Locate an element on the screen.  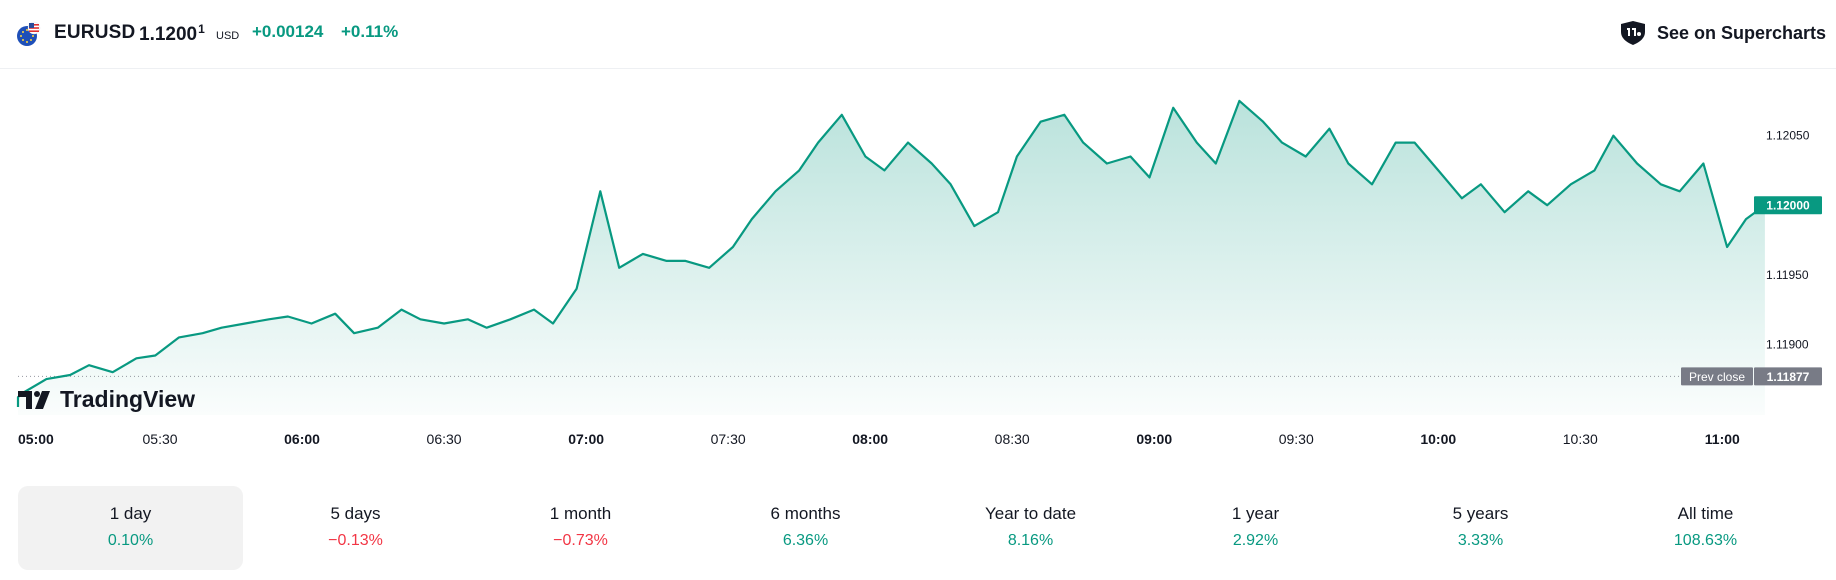
last-price-tag-label: 1.12000 is located at coordinates (1788, 206).